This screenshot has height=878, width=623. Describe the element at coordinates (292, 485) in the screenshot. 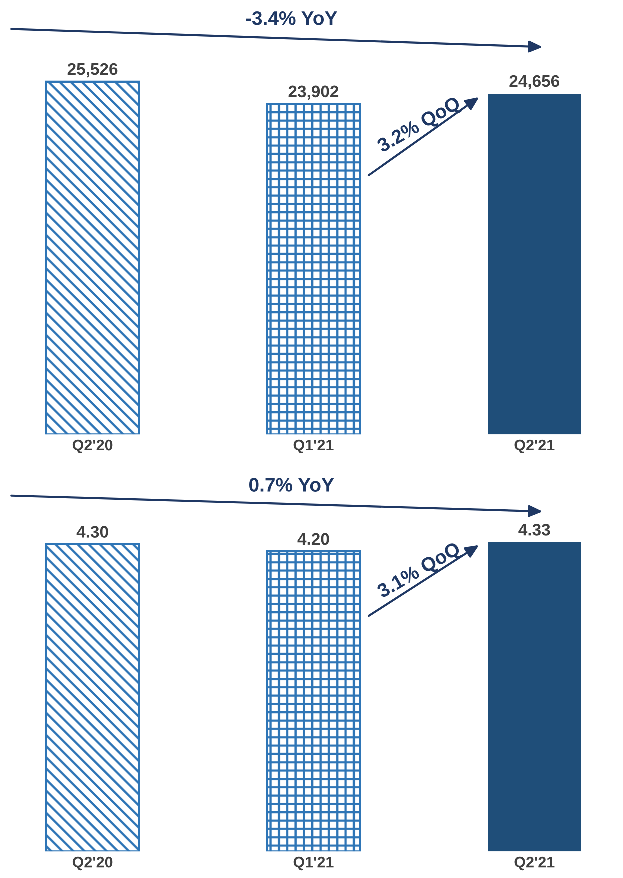

I see `text: 0.7% YoY` at that location.